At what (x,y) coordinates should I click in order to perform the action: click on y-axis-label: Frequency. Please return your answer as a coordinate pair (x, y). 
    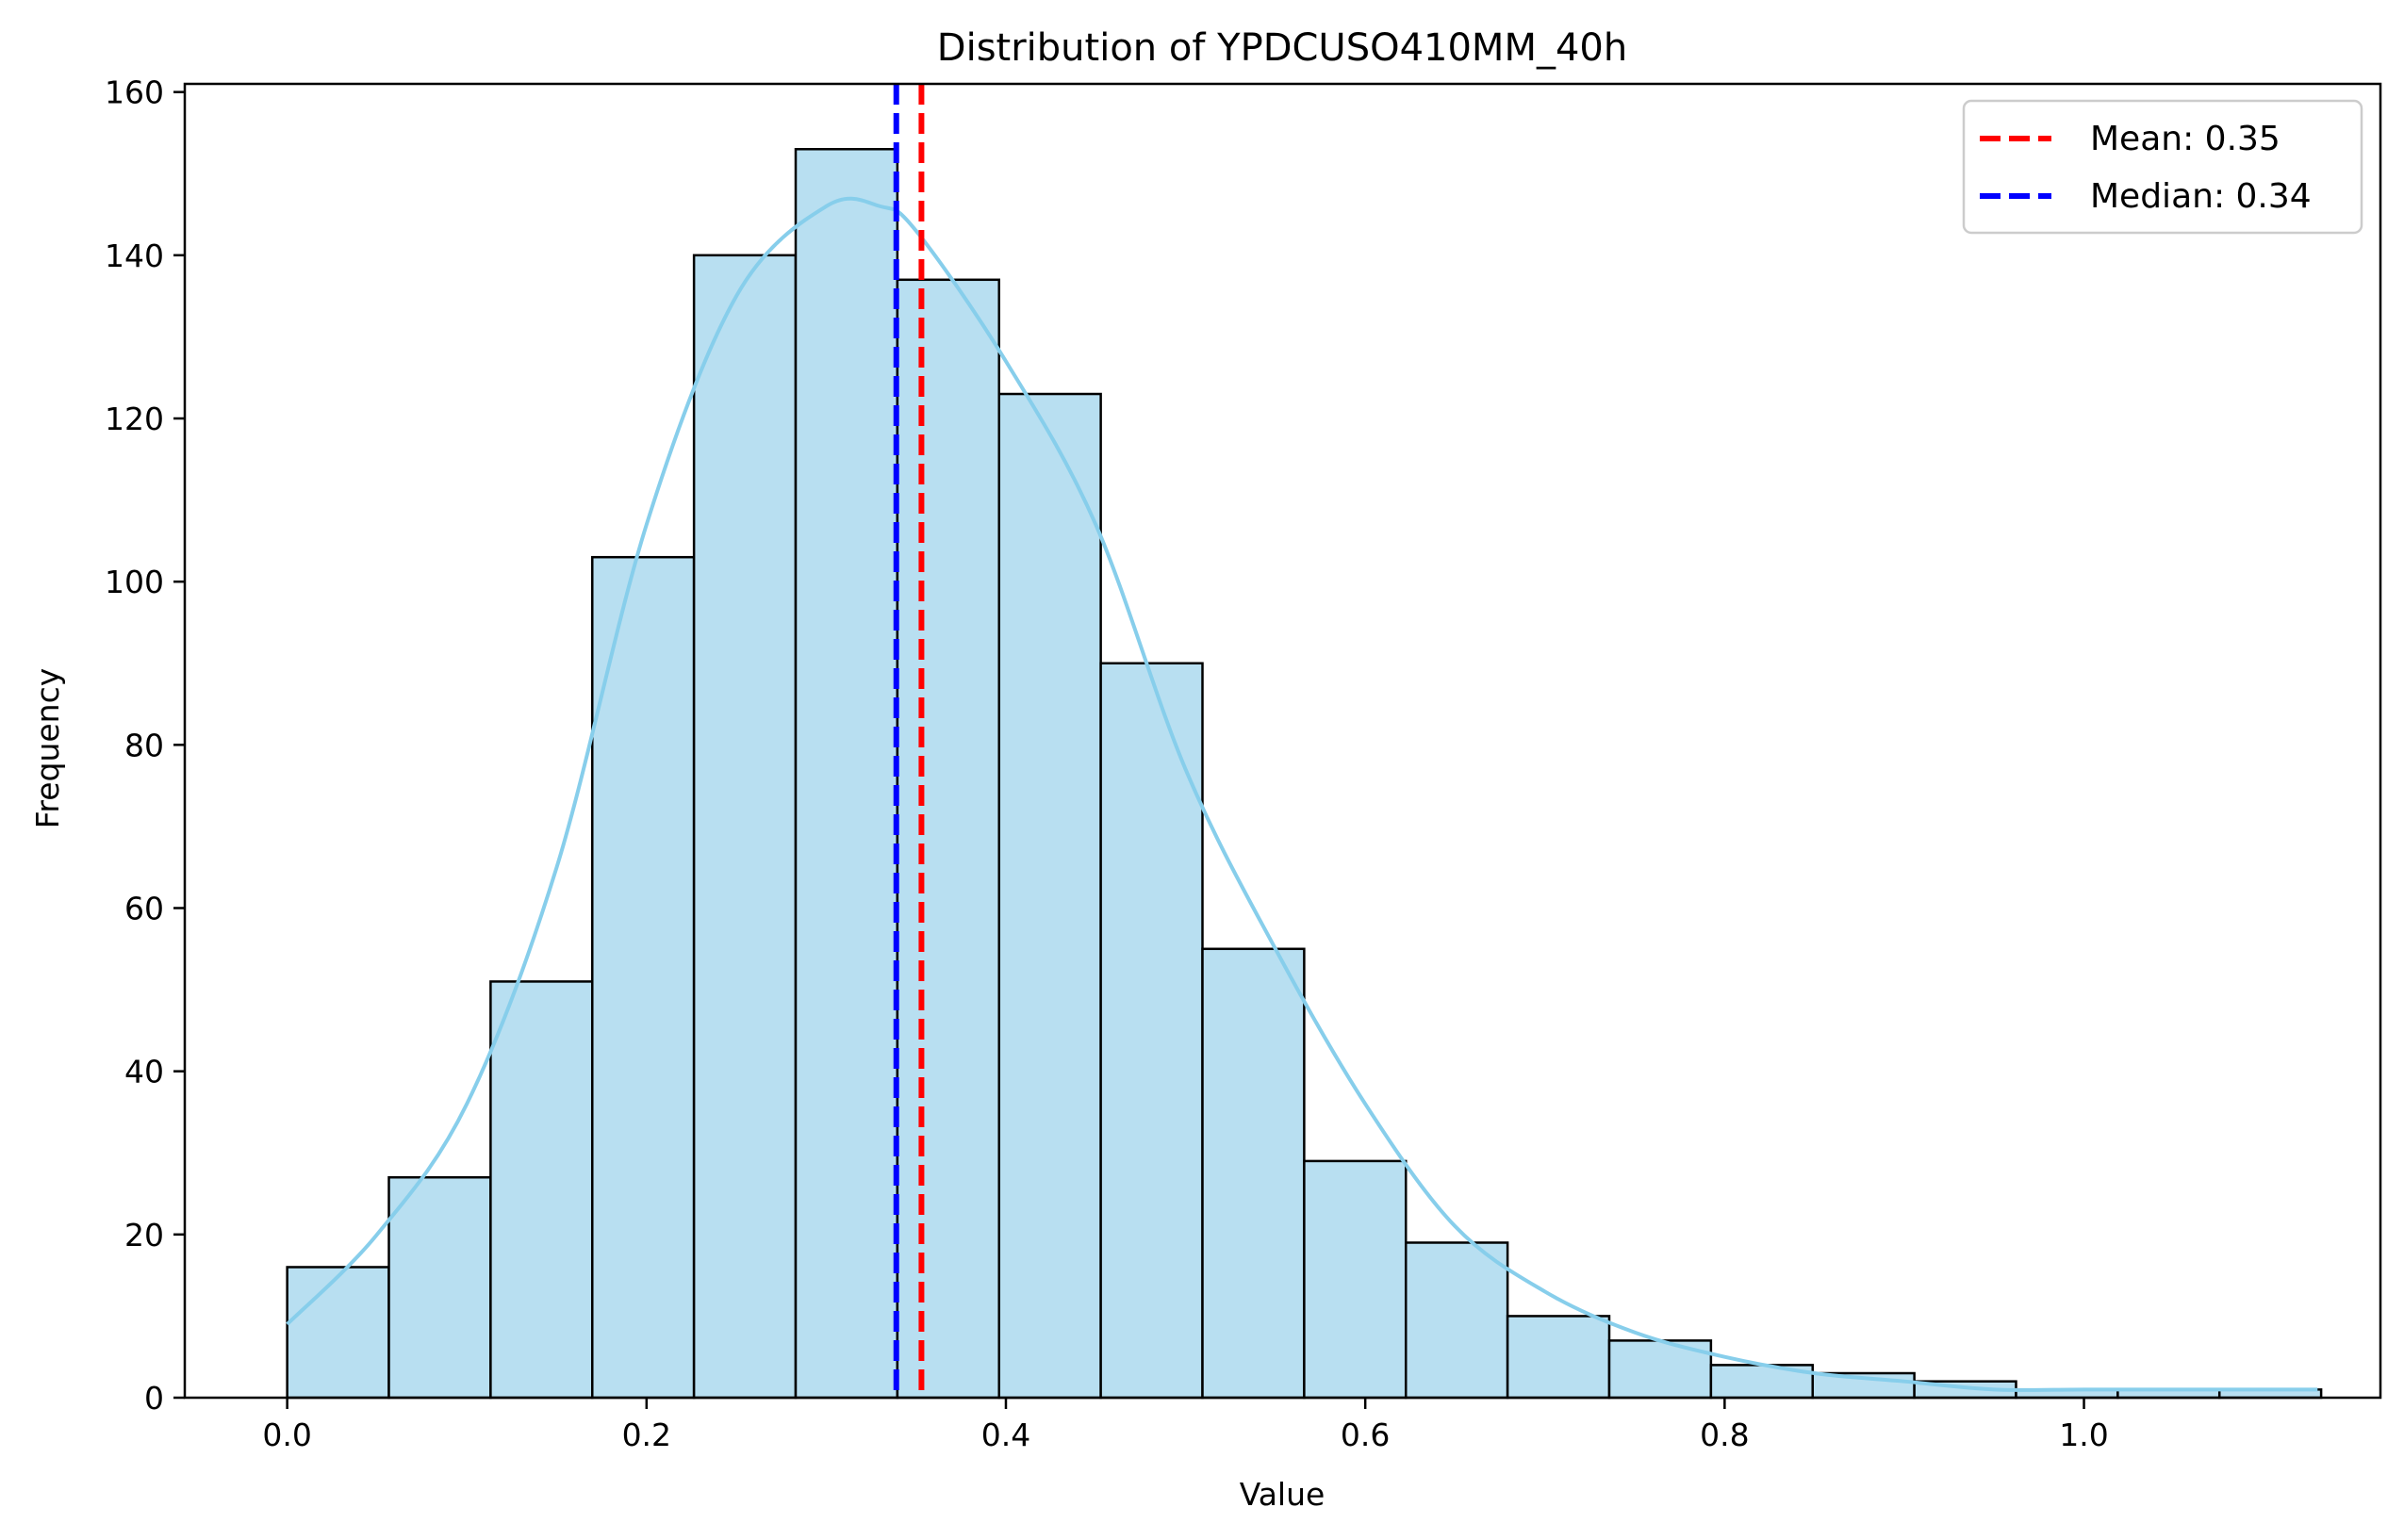
    Looking at the image, I should click on (47, 748).